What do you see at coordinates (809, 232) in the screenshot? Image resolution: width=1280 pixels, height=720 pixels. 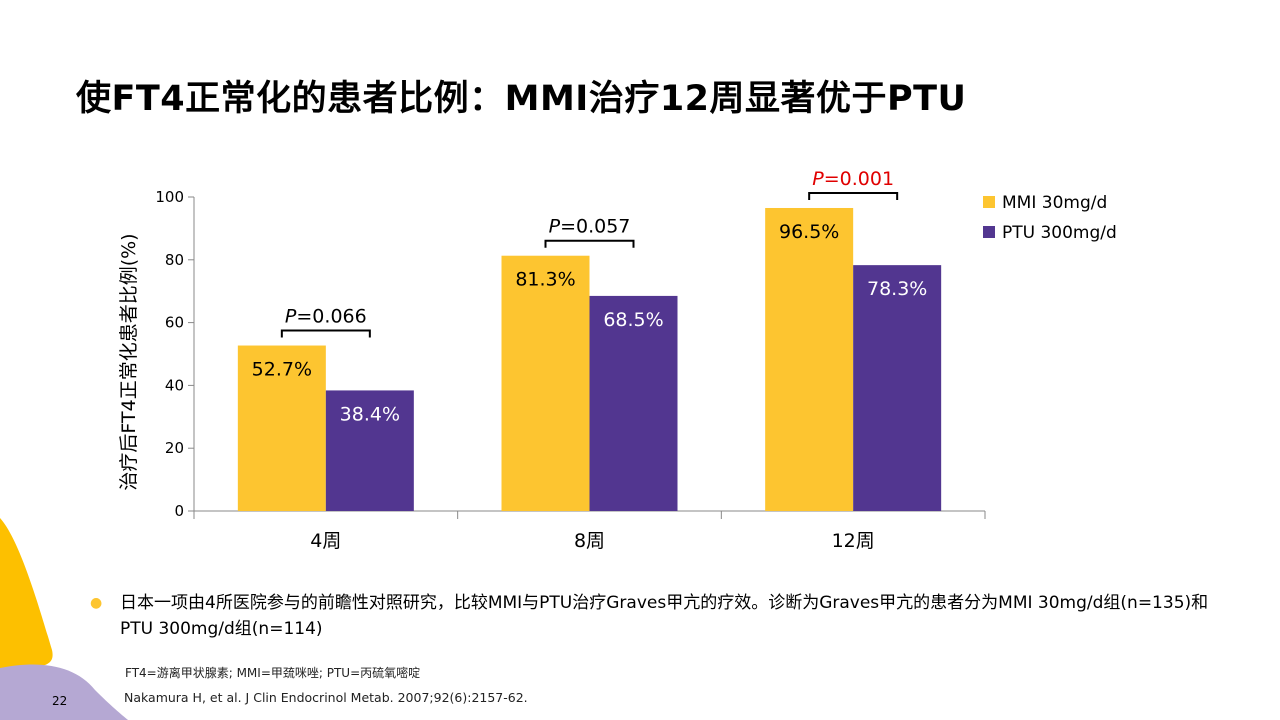 I see `data-label: 96.5%` at bounding box center [809, 232].